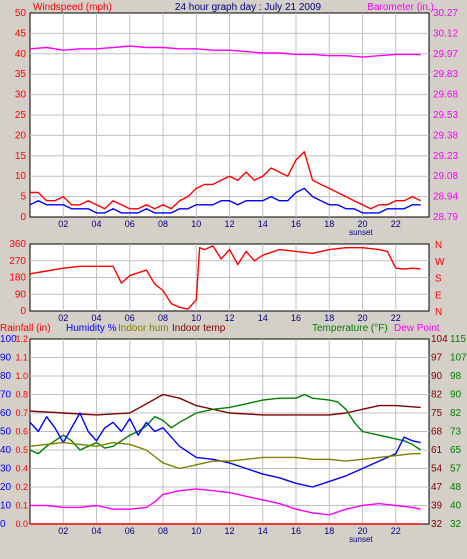  I want to click on windspeed-tick-label: 30, so click(21, 95).